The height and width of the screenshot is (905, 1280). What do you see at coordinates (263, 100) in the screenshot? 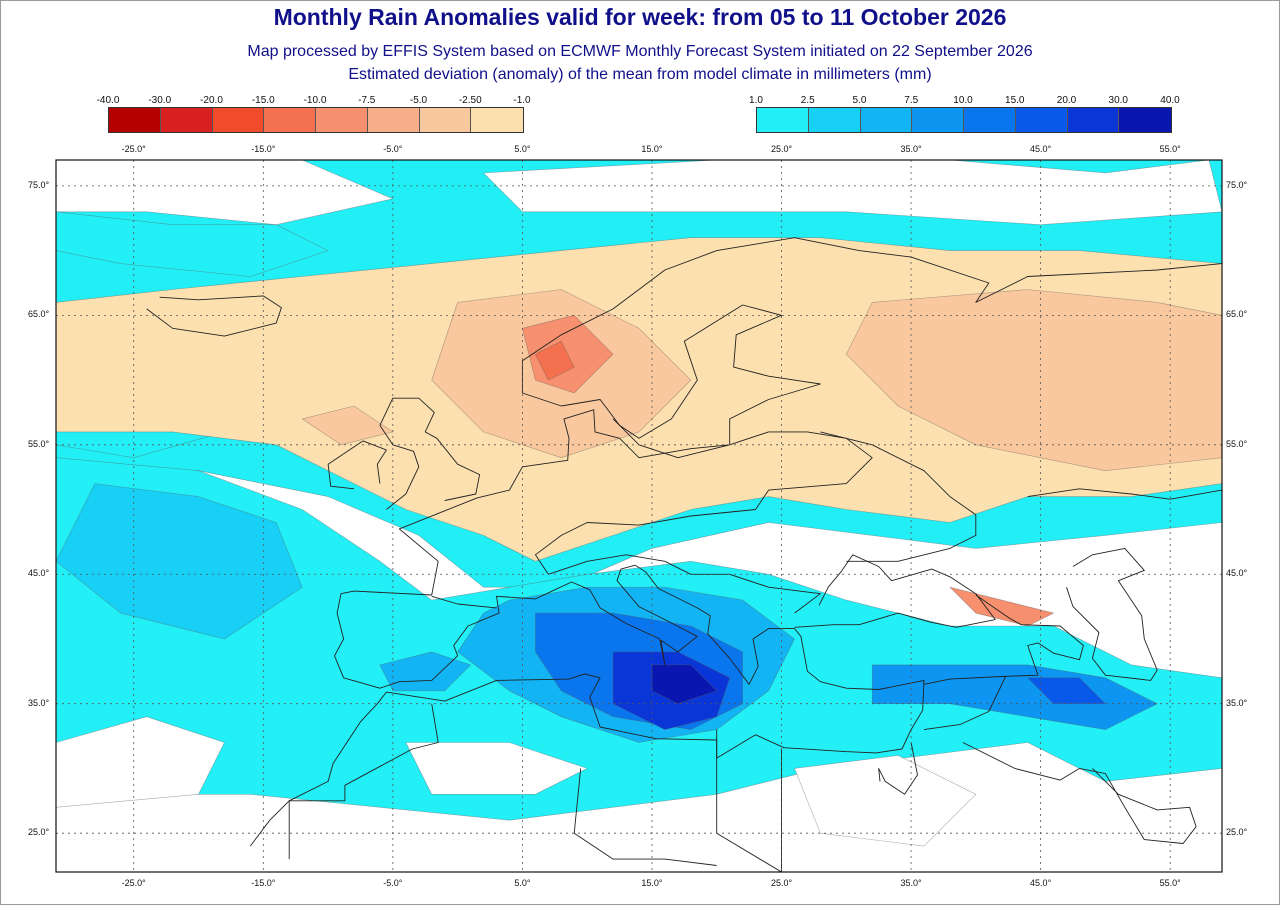
I see `legend-negative-tick-label: -15.0` at bounding box center [263, 100].